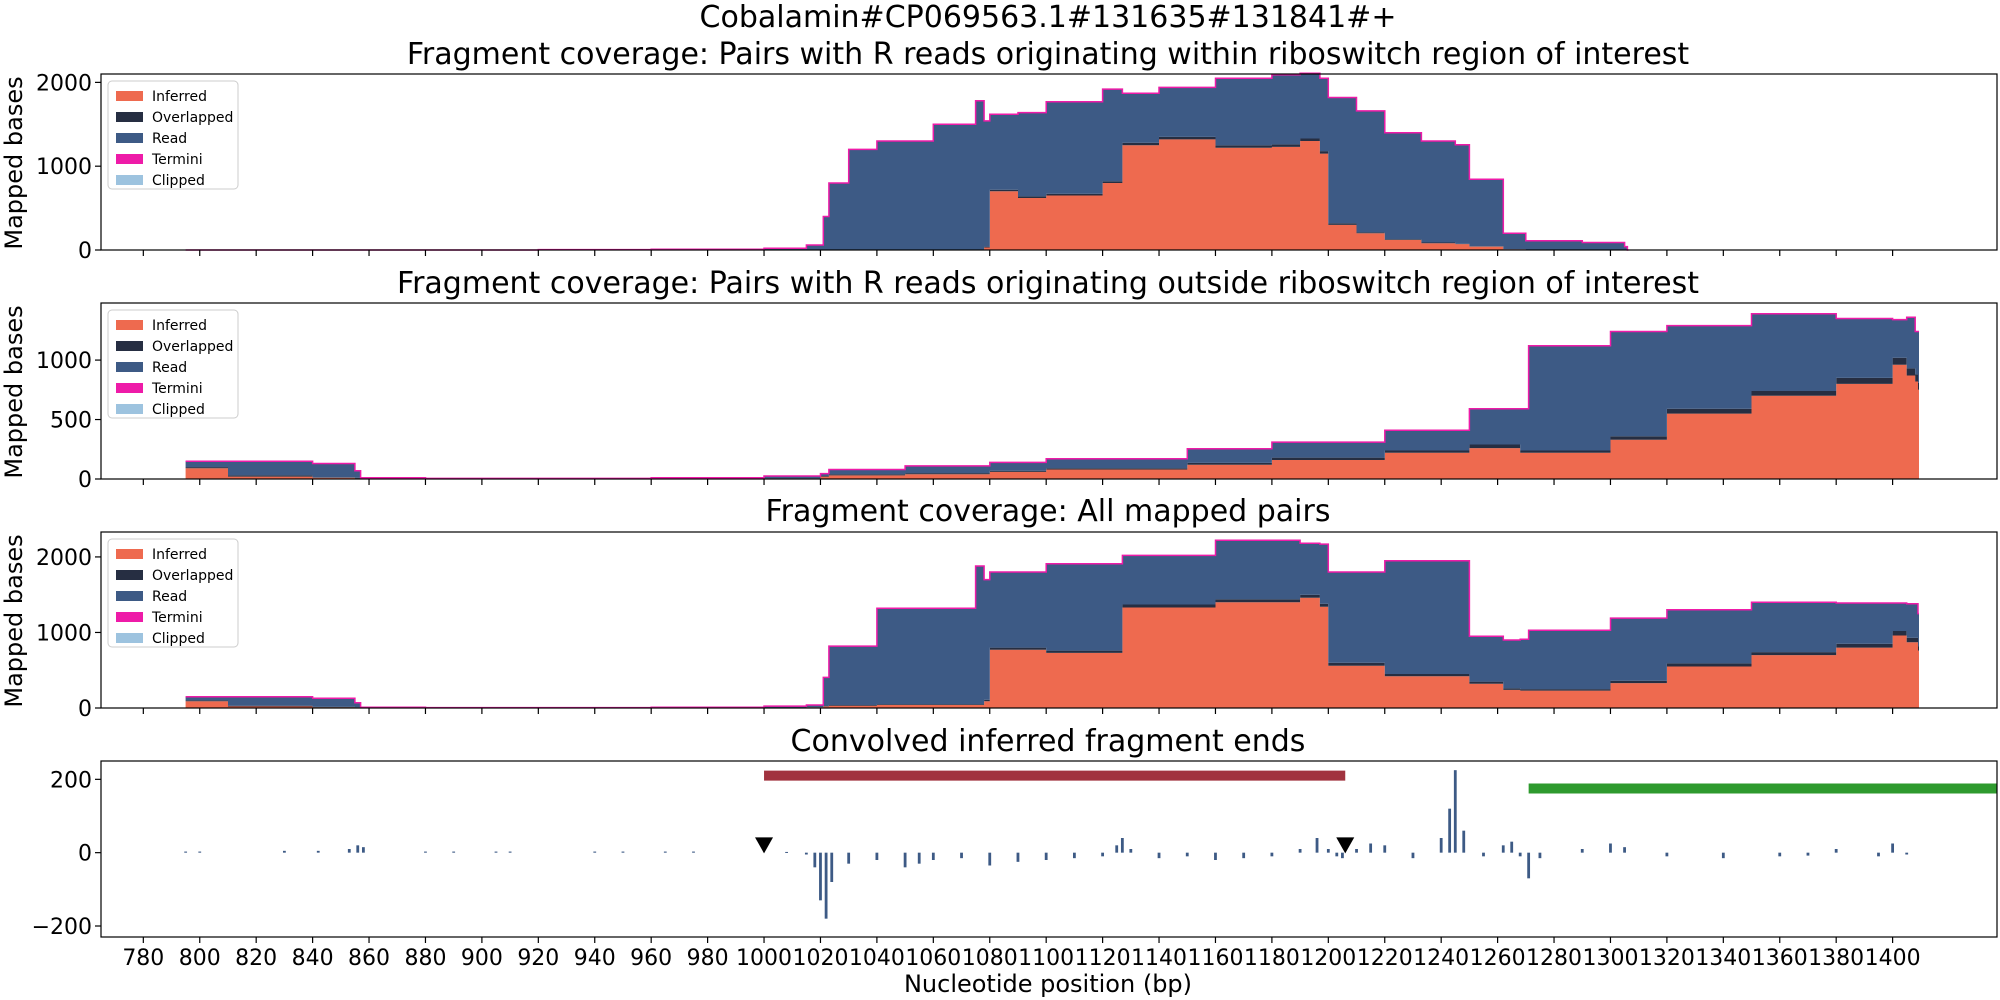  Describe the element at coordinates (1272, 958) in the screenshot. I see `x-tick-label: 1180` at that location.